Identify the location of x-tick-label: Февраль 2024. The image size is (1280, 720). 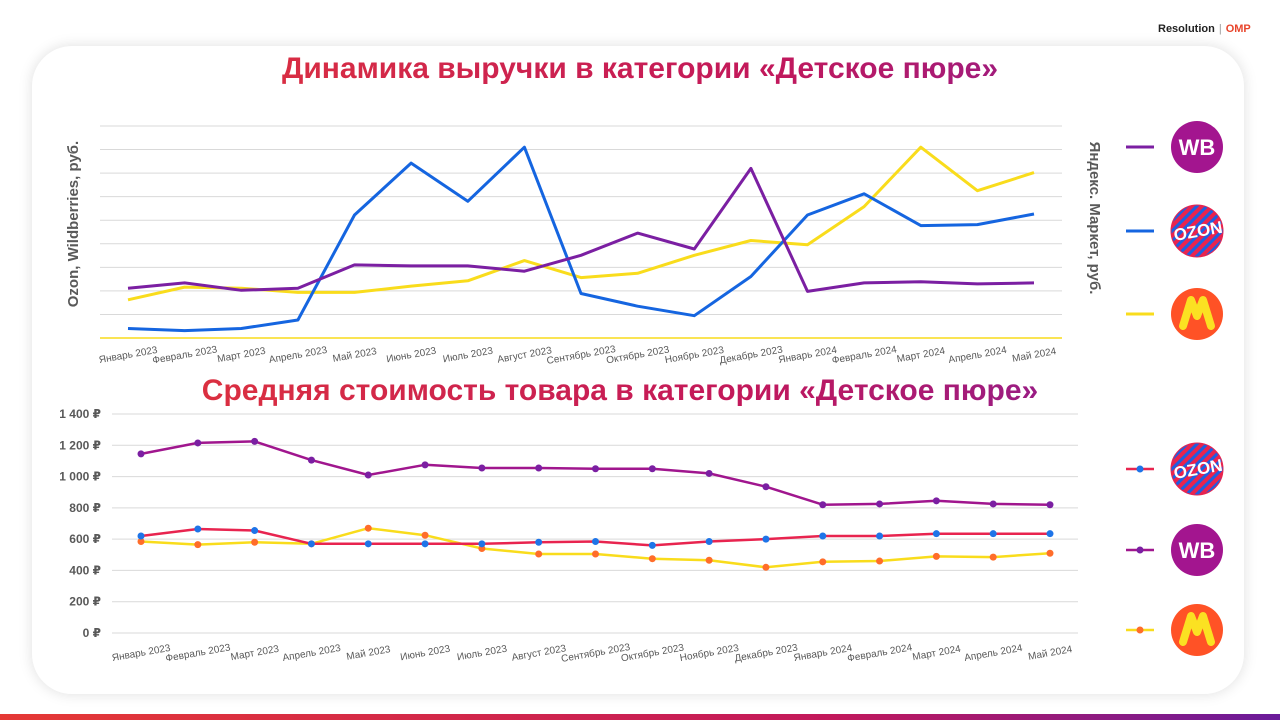
(880, 653).